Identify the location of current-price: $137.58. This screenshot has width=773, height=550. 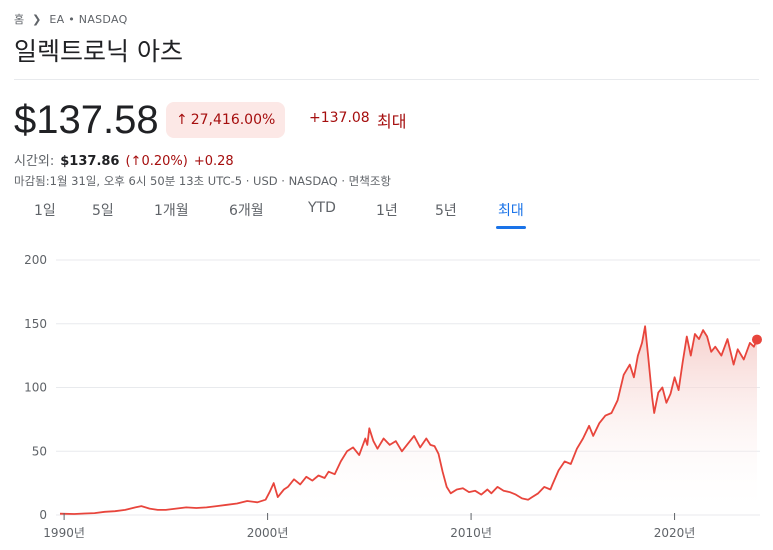
(86, 120).